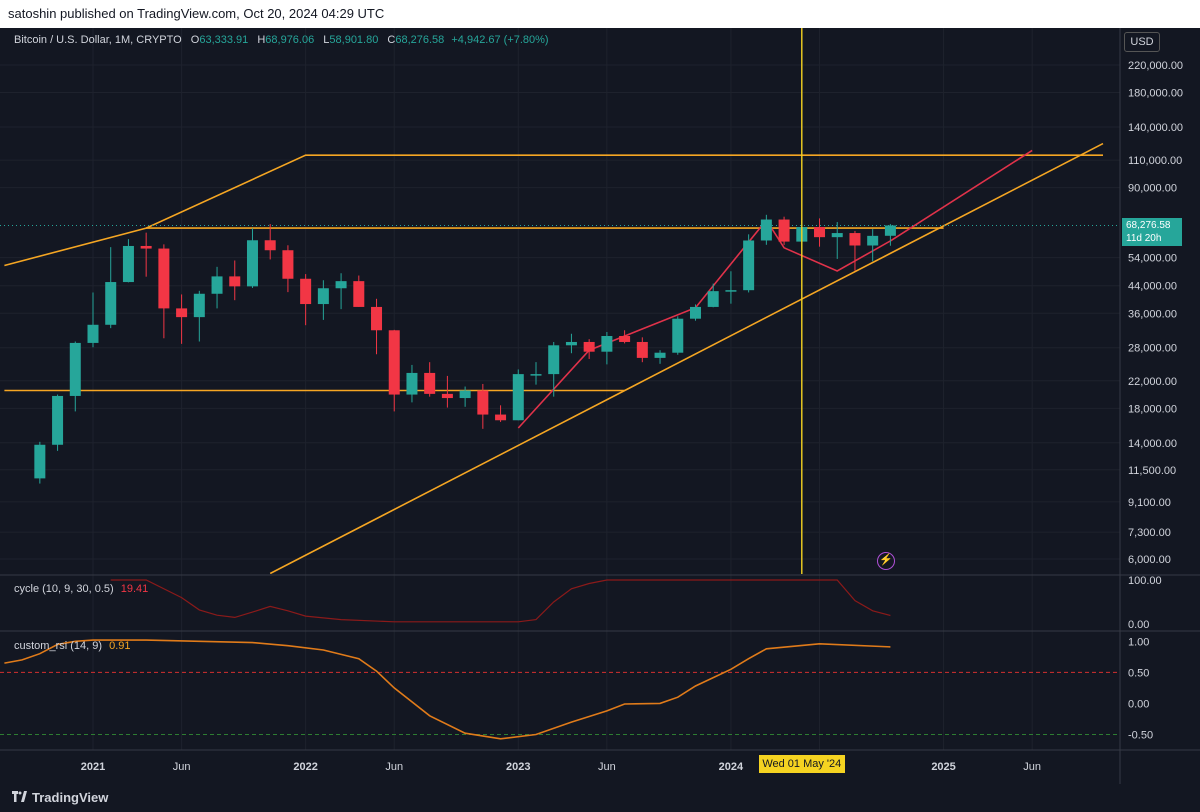 This screenshot has width=1200, height=812. I want to click on rsi-indicator, so click(560, 689).